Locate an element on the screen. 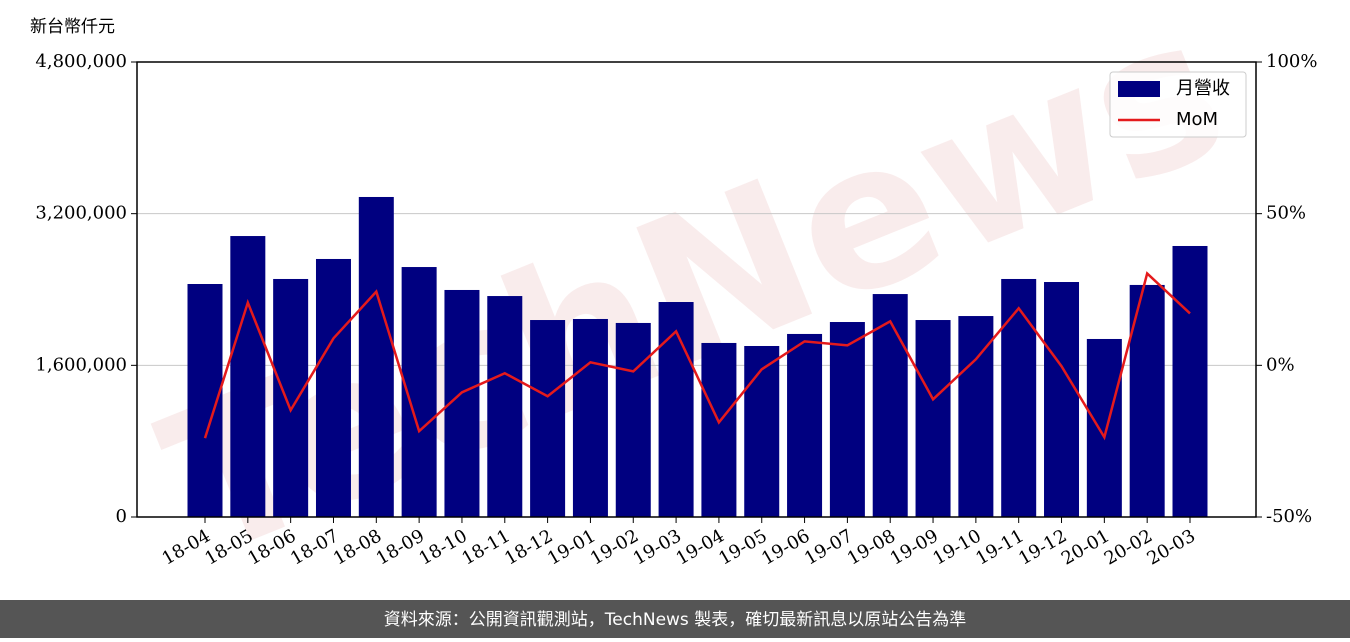  y2-tick-label: 50% is located at coordinates (1286, 213).